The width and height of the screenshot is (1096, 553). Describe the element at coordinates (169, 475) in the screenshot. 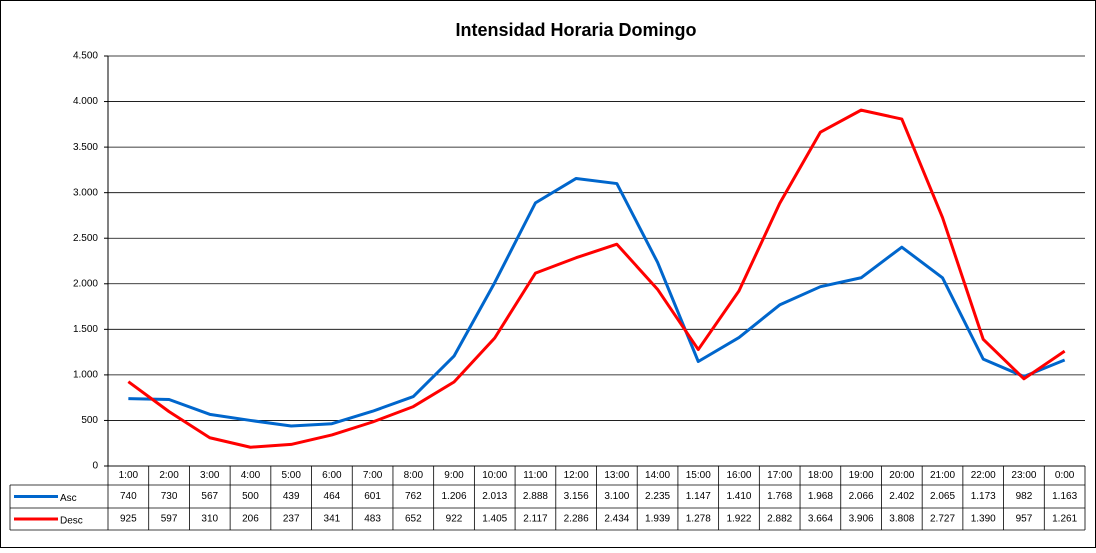

I see `x-tick-label: 2:00` at that location.